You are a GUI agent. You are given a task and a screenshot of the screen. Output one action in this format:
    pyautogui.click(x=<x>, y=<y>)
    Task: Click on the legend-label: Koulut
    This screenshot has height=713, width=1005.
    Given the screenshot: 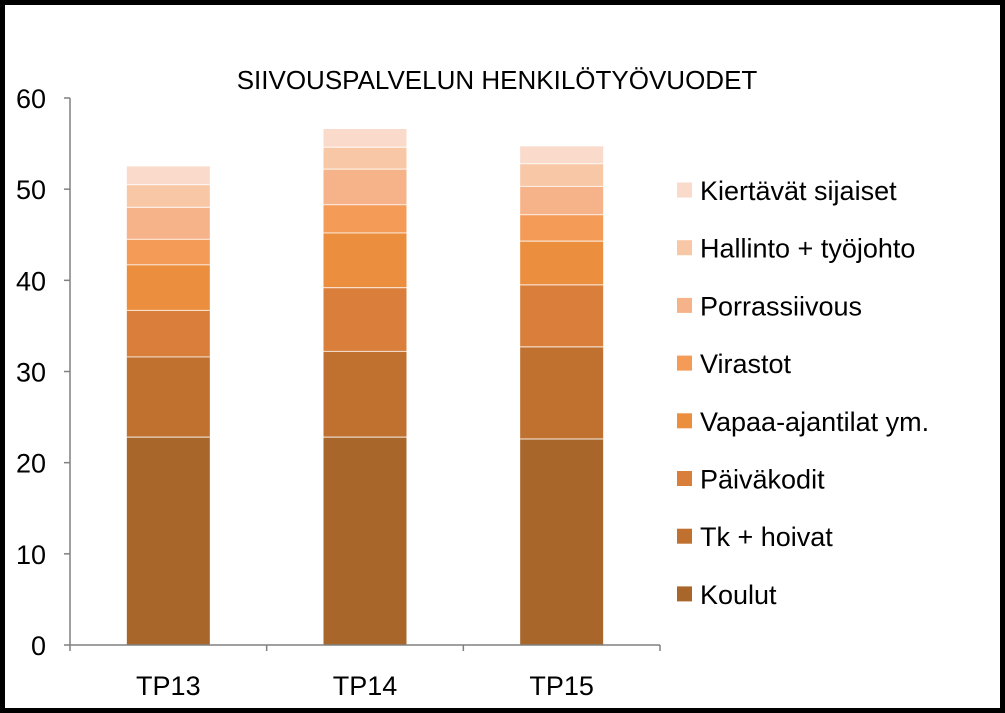 What is the action you would take?
    pyautogui.click(x=738, y=595)
    